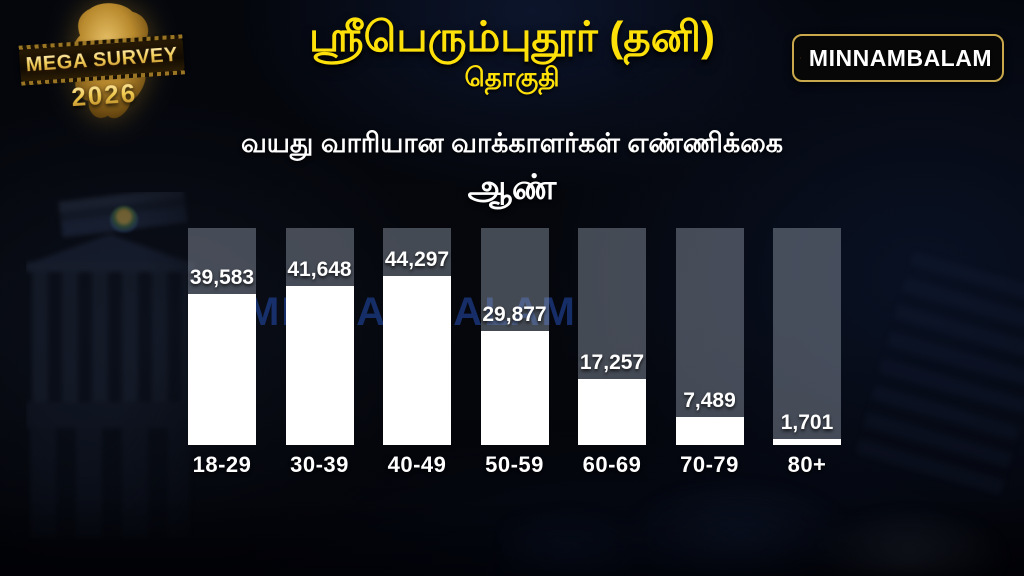  What do you see at coordinates (514, 464) in the screenshot?
I see `bar-category-label: 50-59` at bounding box center [514, 464].